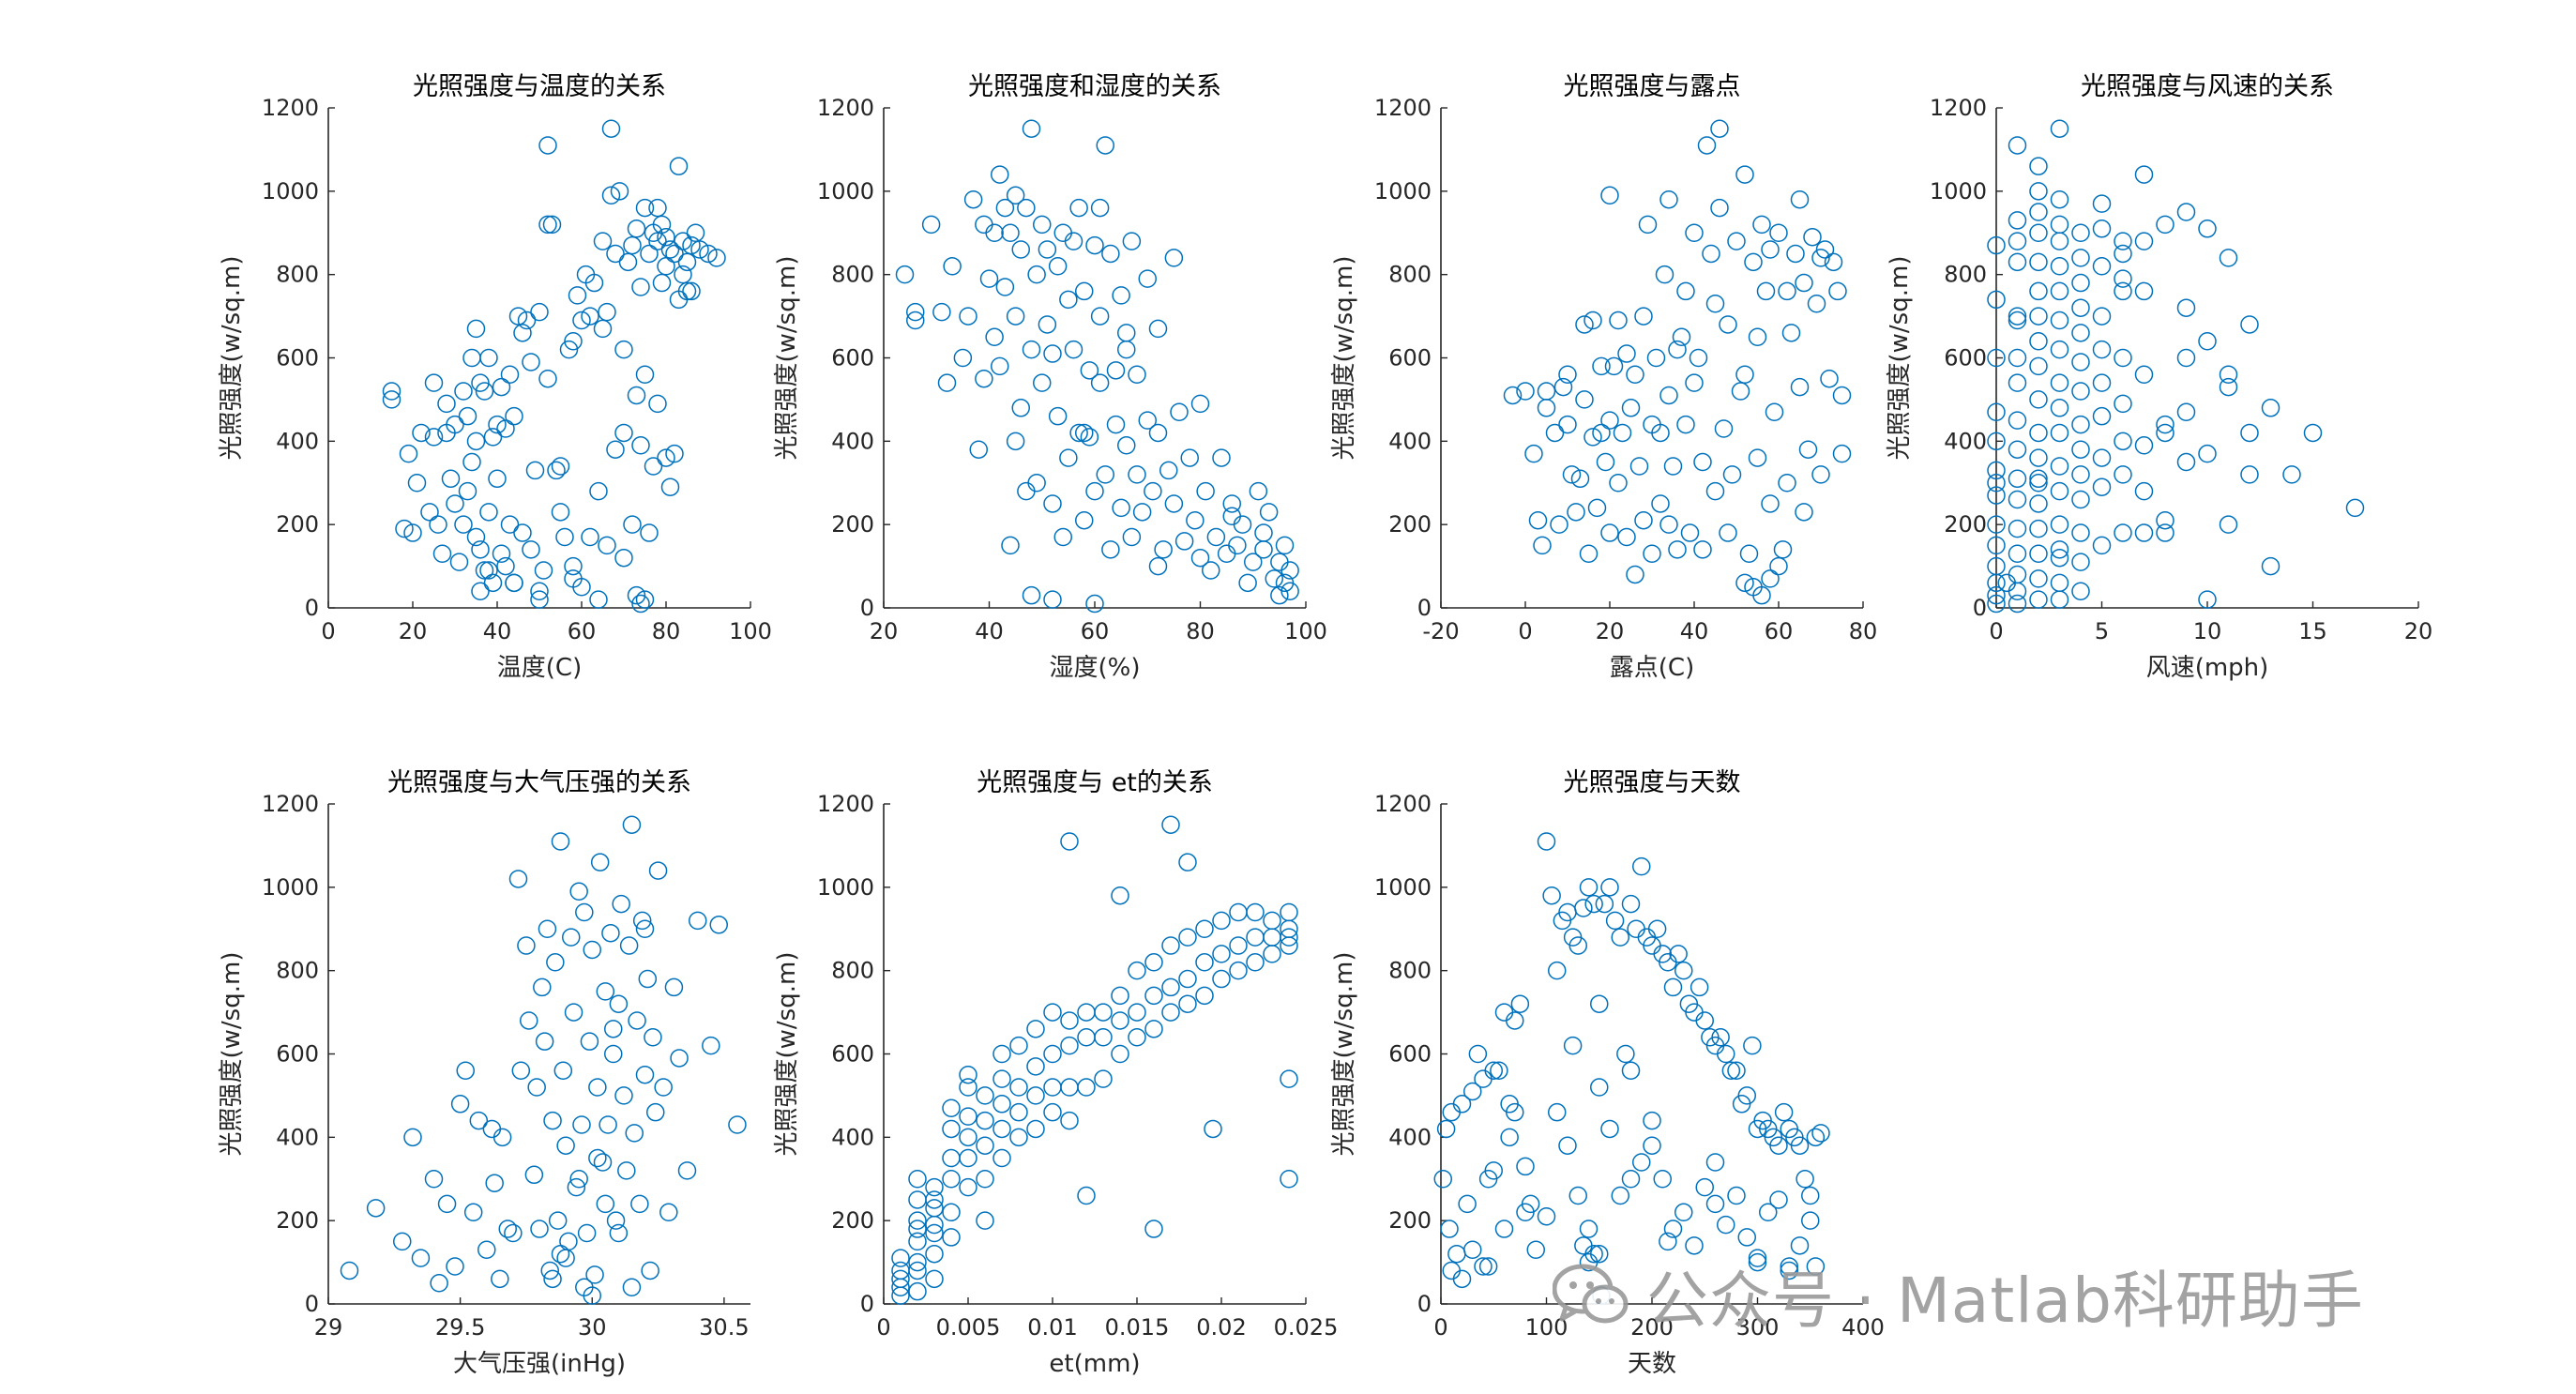 This screenshot has width=2576, height=1394. I want to click on x-tick-label: 100, so click(1305, 631).